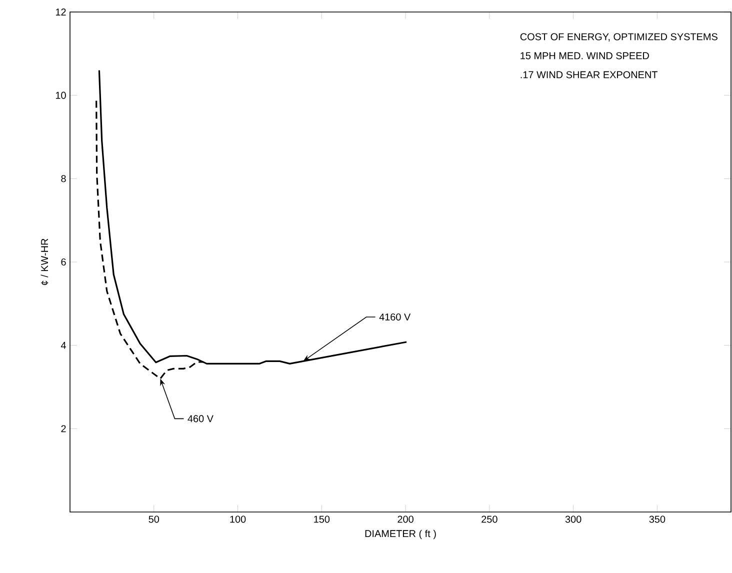 The height and width of the screenshot is (573, 732). I want to click on y-tick-label: 4, so click(63, 345).